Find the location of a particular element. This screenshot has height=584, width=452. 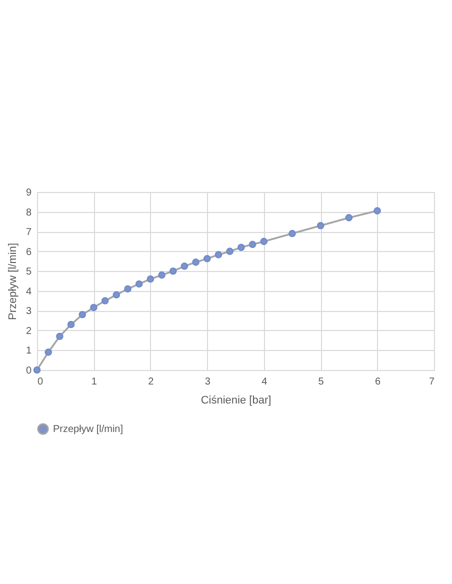

x-tick-label: 3 is located at coordinates (207, 382).